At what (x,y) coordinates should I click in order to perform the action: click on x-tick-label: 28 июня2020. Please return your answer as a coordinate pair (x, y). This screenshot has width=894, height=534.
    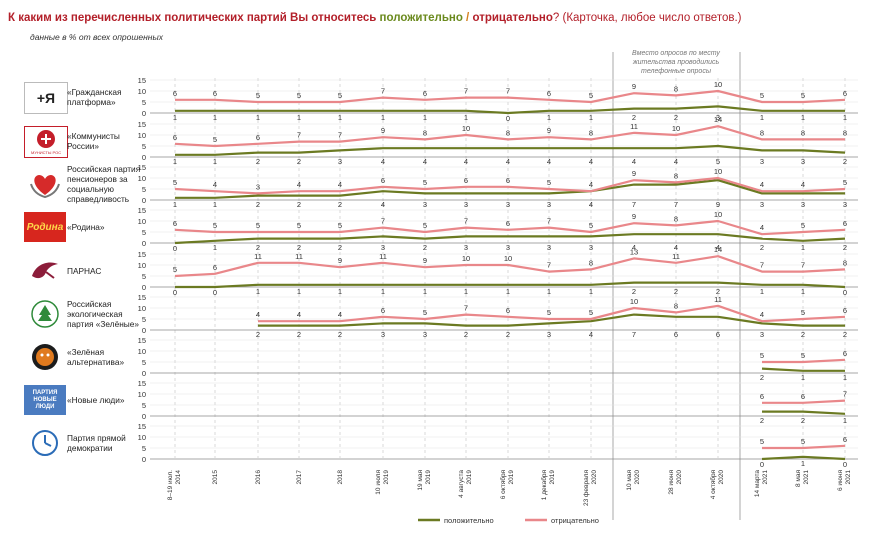
    Looking at the image, I should click on (675, 482).